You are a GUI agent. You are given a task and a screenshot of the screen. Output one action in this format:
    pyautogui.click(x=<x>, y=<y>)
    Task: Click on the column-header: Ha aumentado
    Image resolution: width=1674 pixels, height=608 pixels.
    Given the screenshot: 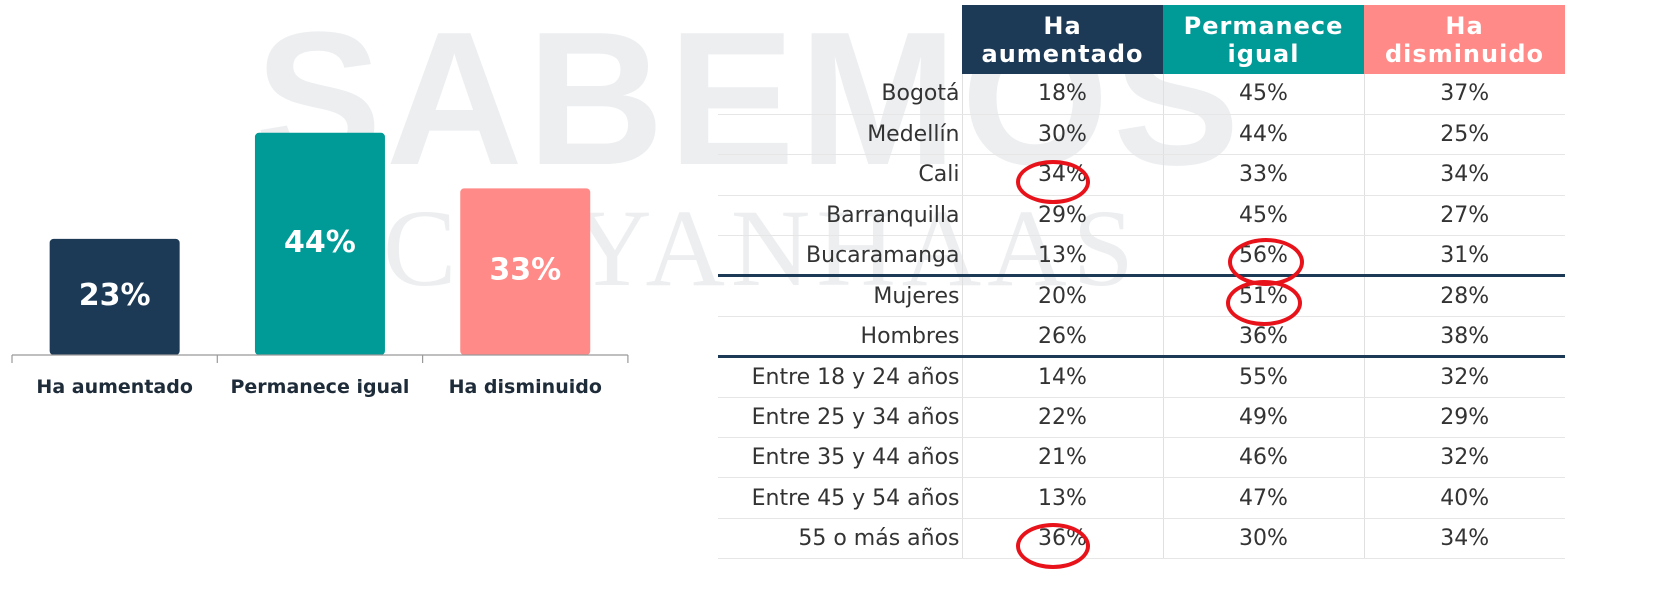 What is the action you would take?
    pyautogui.click(x=1062, y=39)
    